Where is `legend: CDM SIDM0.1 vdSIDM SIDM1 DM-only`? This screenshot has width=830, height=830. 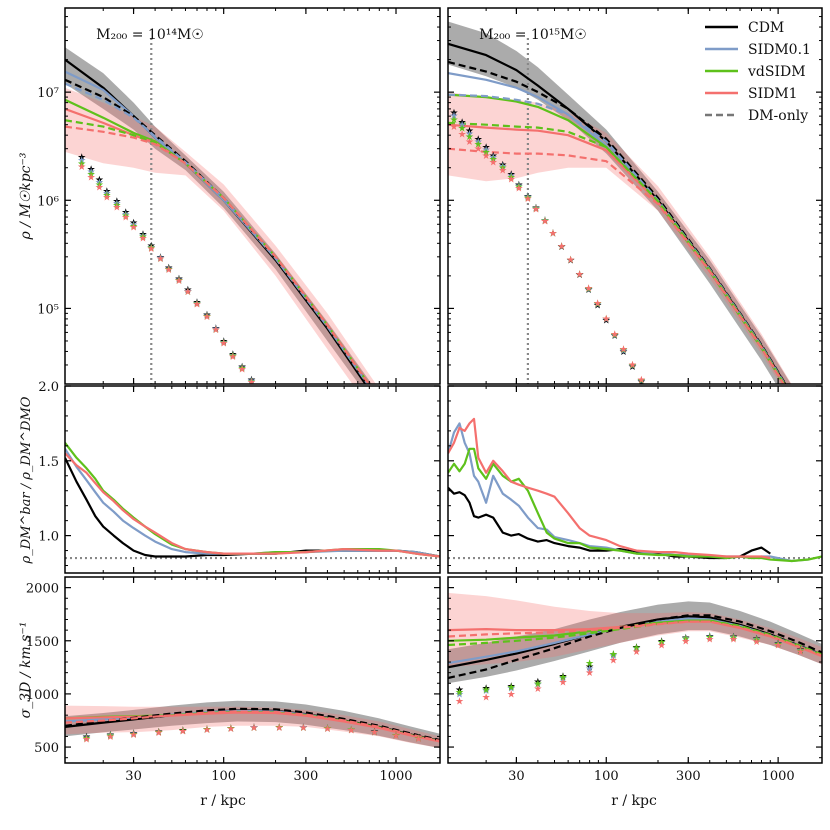
legend: CDM SIDM0.1 vdSIDM SIDM1 DM-only is located at coordinates (758, 72).